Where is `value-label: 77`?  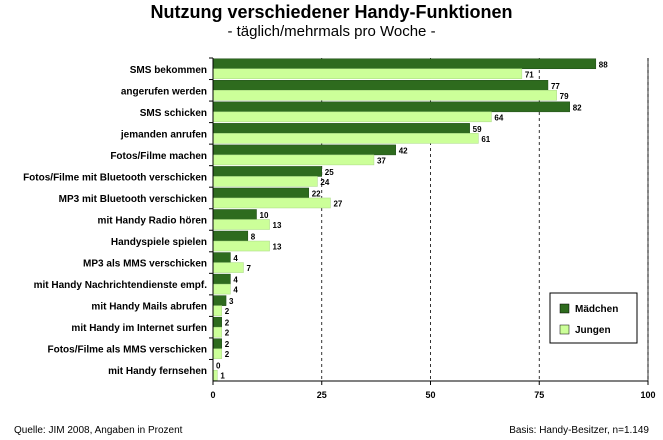
value-label: 77 is located at coordinates (555, 86).